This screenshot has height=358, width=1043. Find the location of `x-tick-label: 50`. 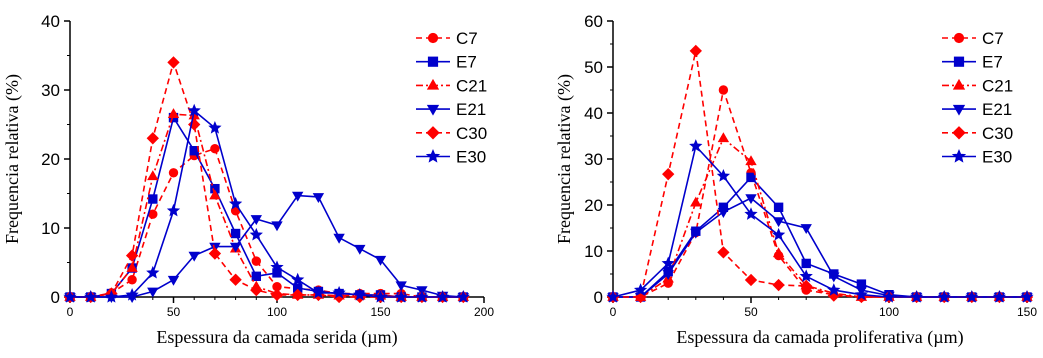

x-tick-label: 50 is located at coordinates (751, 312).